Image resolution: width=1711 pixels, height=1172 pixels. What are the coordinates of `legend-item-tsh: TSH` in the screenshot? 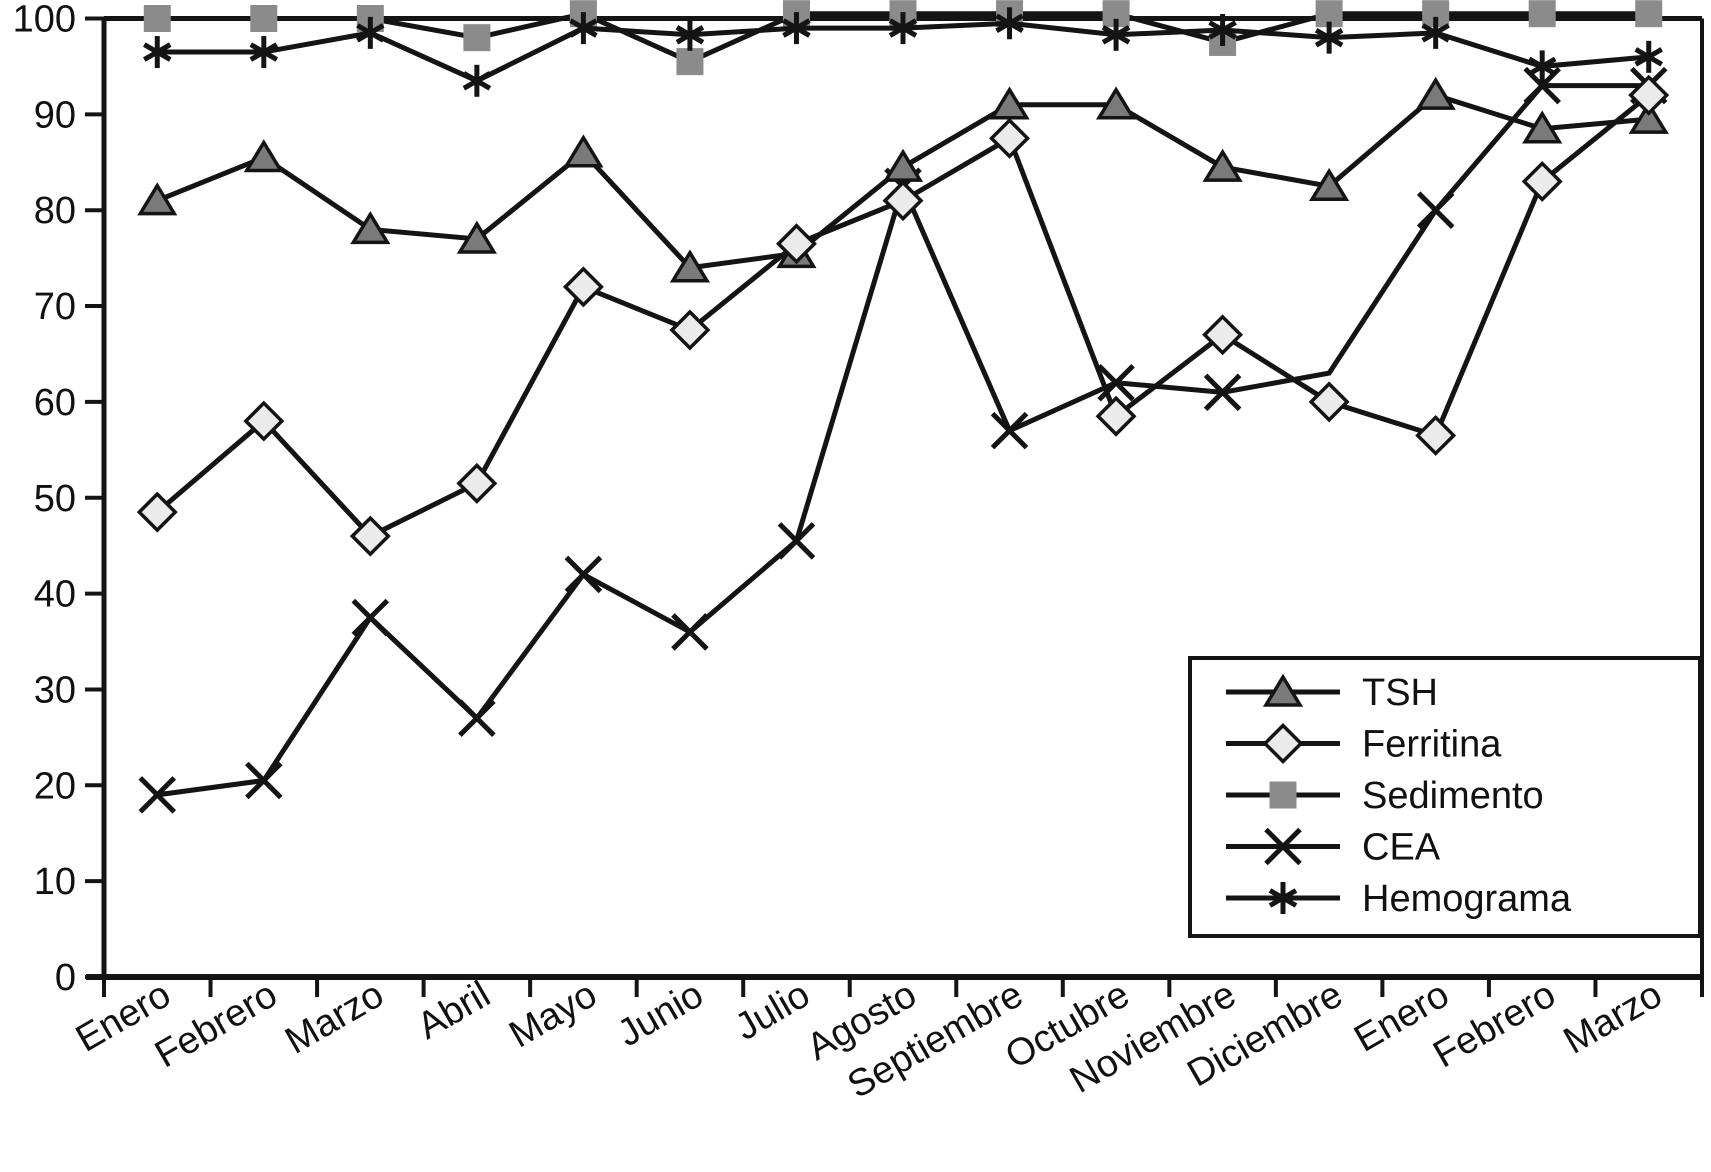 It's located at (1332, 693).